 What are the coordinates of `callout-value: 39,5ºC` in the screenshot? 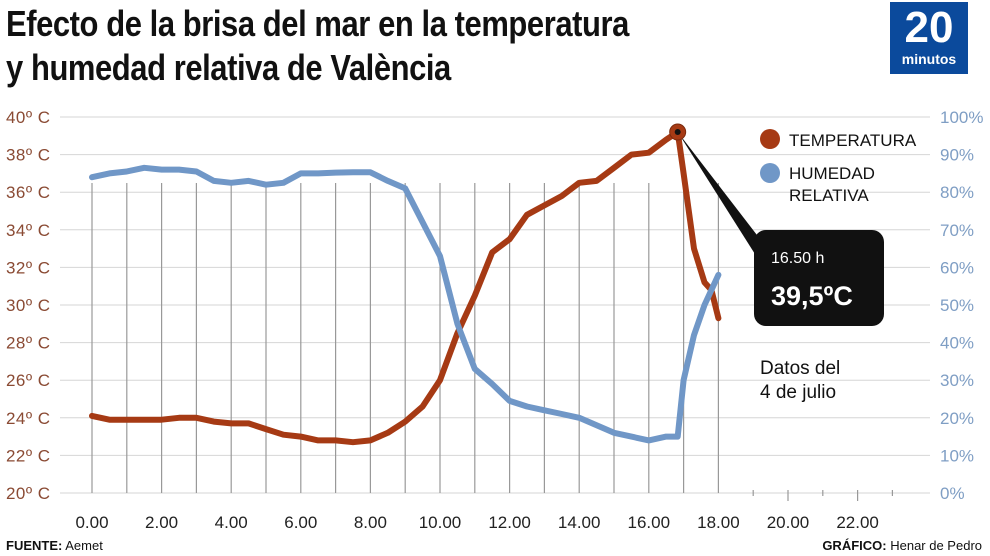 It's located at (812, 296).